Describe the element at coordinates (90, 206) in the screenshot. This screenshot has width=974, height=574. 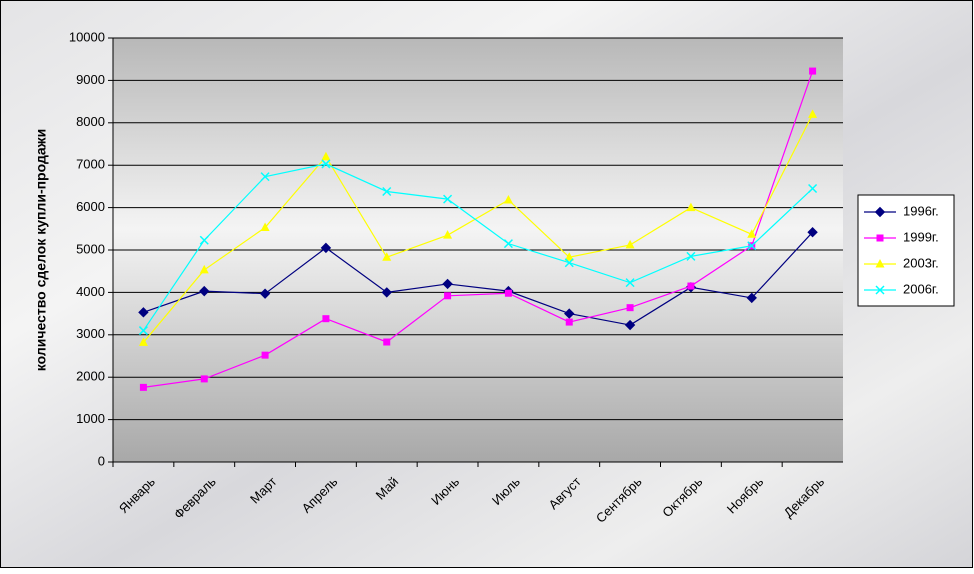
I see `y-tick-label: 6000` at that location.